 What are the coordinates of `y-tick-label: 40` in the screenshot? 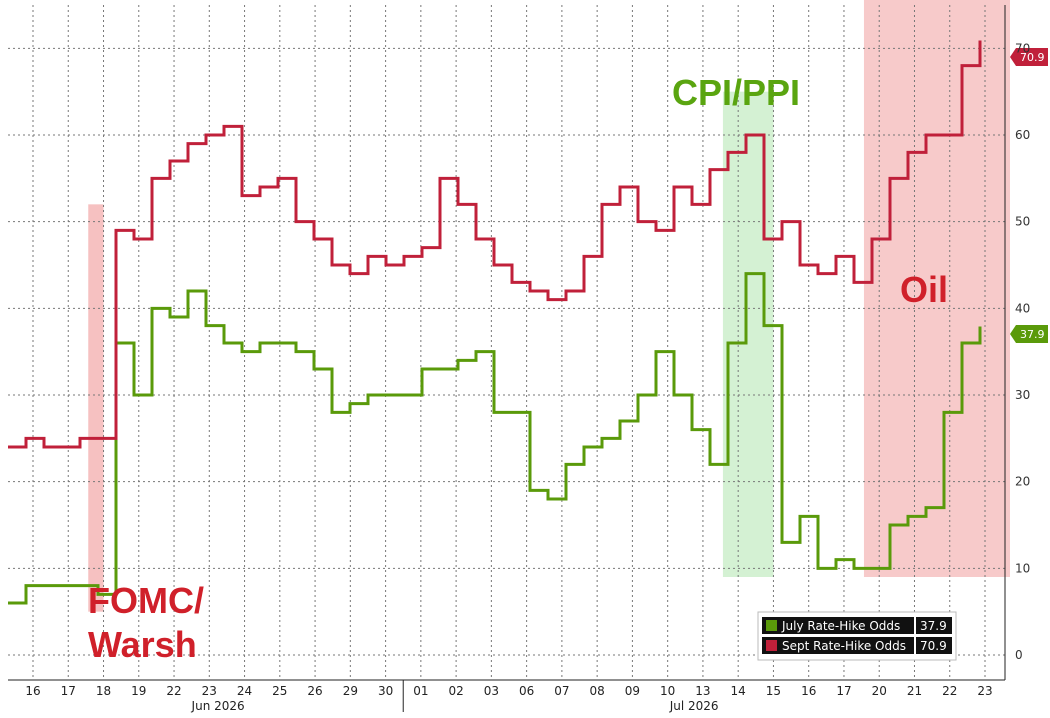 It's located at (1022, 308).